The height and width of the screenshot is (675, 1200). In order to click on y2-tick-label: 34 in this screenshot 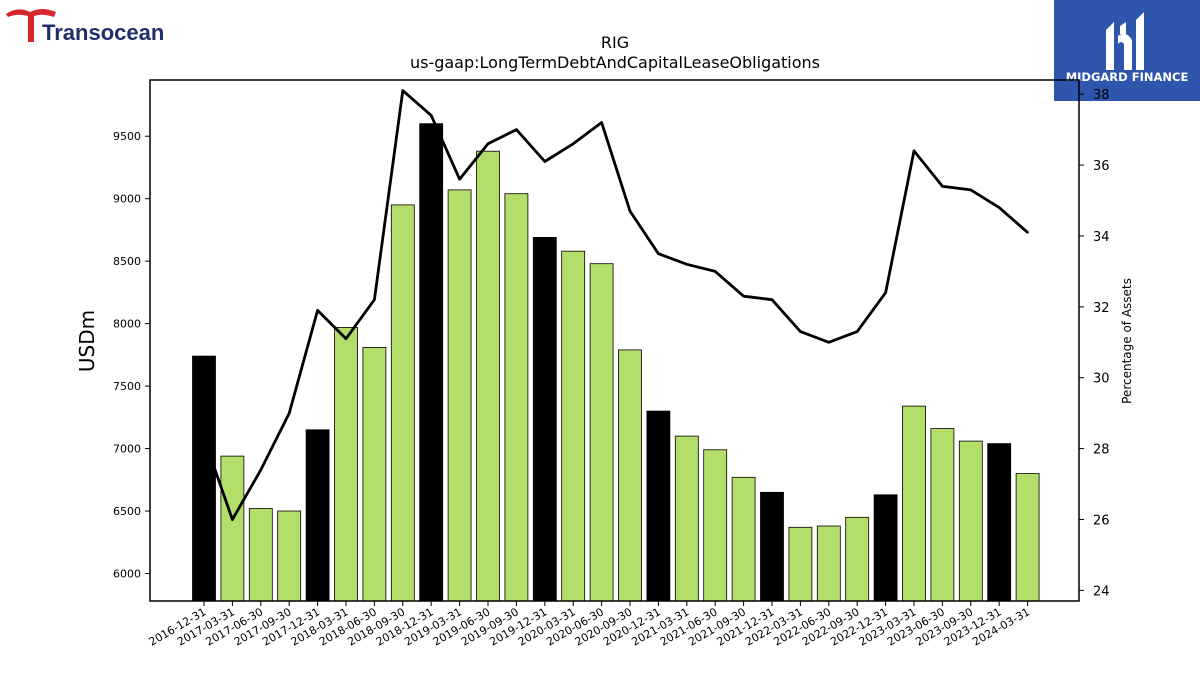, I will do `click(1101, 237)`.